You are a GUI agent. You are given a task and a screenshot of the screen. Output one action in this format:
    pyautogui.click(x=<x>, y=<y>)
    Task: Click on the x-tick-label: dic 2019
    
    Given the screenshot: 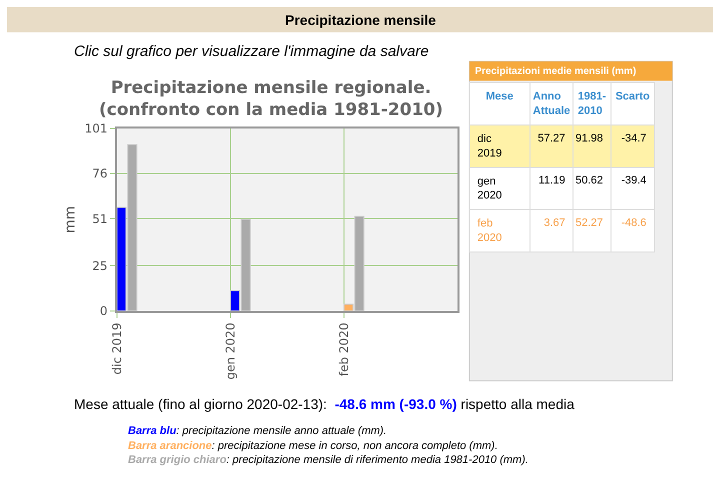 What is the action you would take?
    pyautogui.click(x=117, y=348)
    